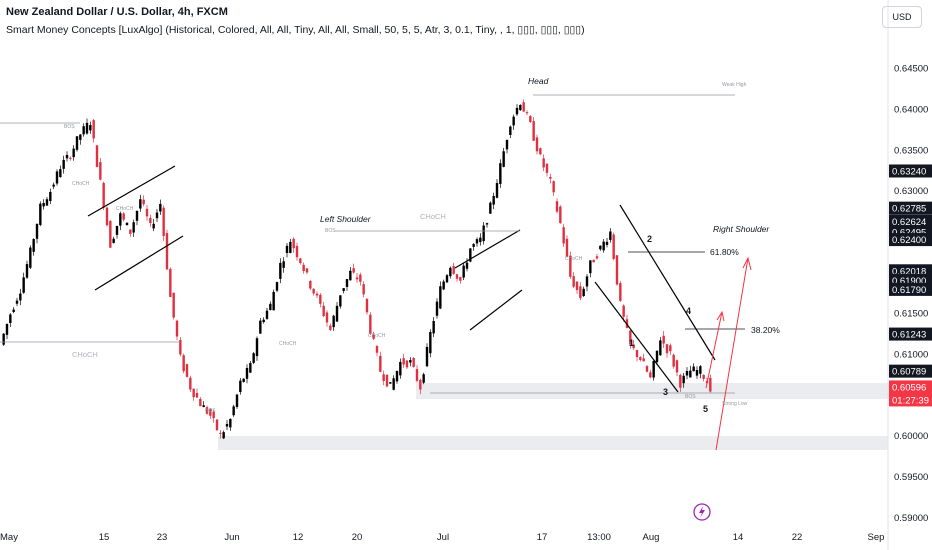 This screenshot has width=932, height=550. Describe the element at coordinates (231, 537) in the screenshot. I see `time-tick-label: Jun` at that location.